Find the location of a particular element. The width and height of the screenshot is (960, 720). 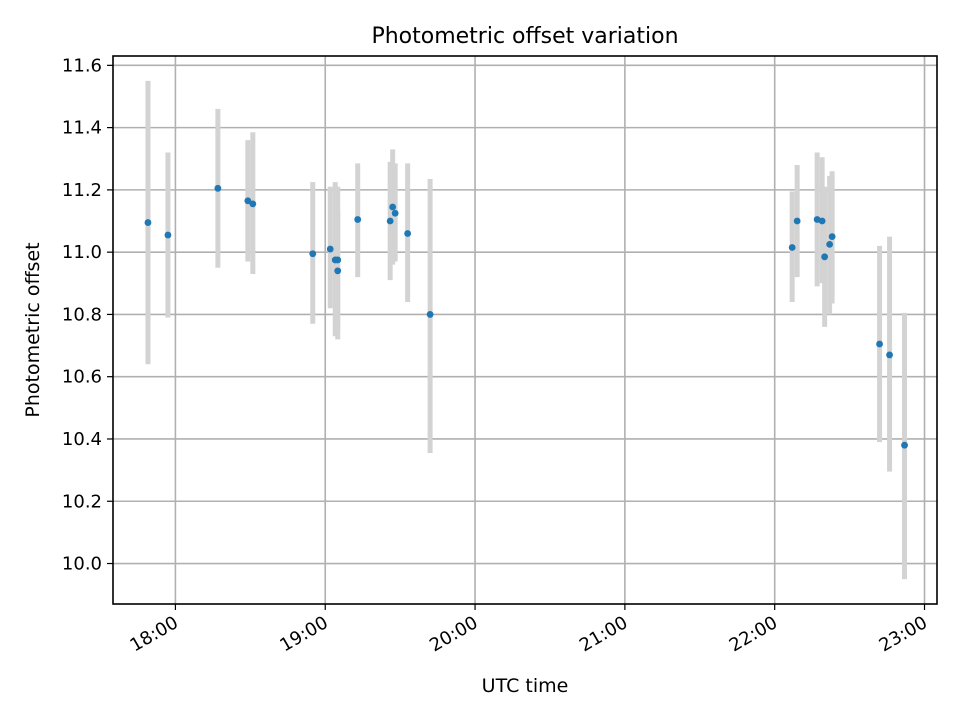

y-tick-label: 10.8 is located at coordinates (82, 314).